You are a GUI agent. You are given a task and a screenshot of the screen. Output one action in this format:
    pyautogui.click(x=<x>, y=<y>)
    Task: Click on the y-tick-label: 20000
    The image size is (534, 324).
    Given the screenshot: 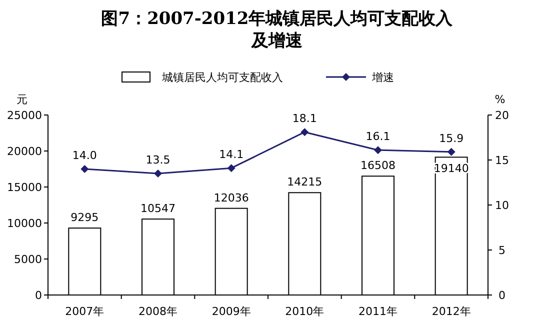 What is the action you would take?
    pyautogui.click(x=24, y=151)
    